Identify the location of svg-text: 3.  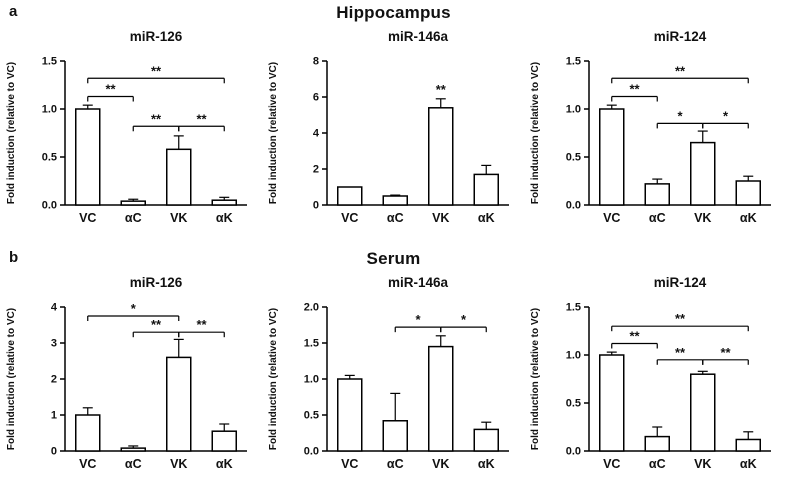
(54, 344).